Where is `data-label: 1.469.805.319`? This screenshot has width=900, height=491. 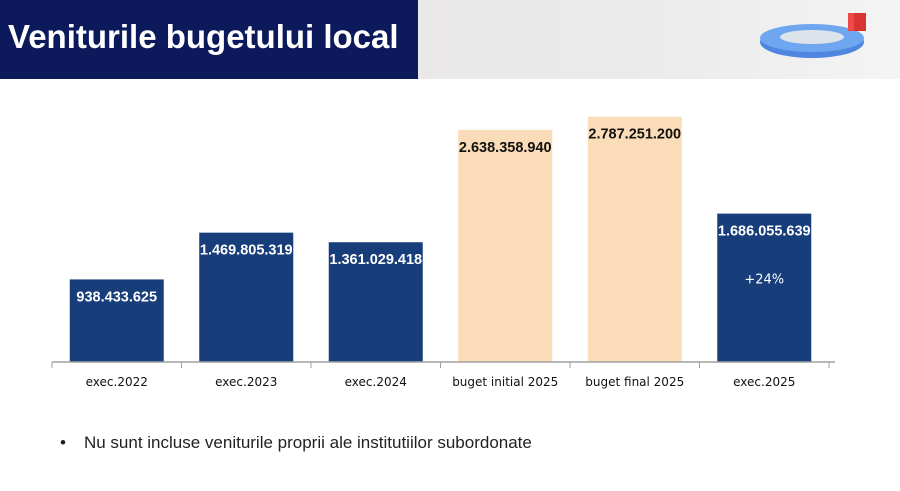
data-label: 1.469.805.319 is located at coordinates (246, 251).